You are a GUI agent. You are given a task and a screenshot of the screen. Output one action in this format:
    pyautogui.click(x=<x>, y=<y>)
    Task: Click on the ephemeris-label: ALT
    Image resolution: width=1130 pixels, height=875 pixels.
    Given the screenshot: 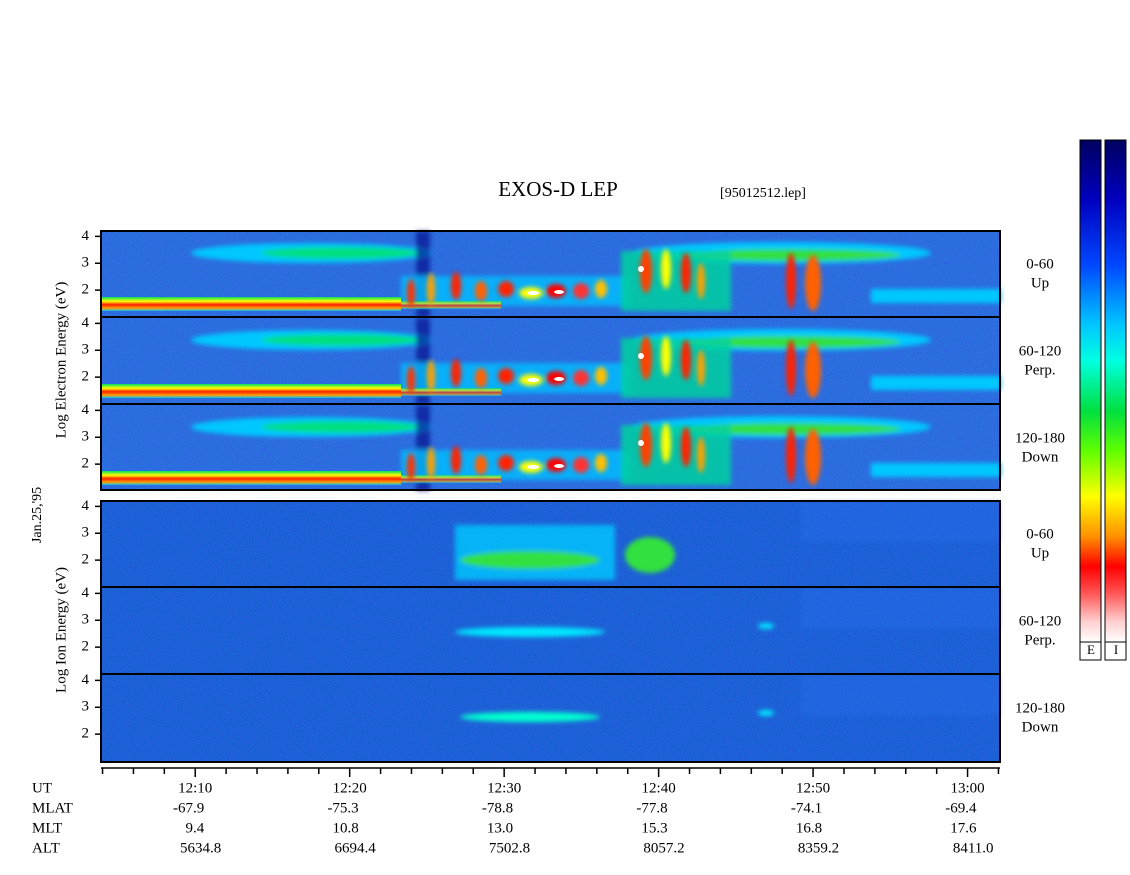 What is the action you would take?
    pyautogui.click(x=46, y=848)
    